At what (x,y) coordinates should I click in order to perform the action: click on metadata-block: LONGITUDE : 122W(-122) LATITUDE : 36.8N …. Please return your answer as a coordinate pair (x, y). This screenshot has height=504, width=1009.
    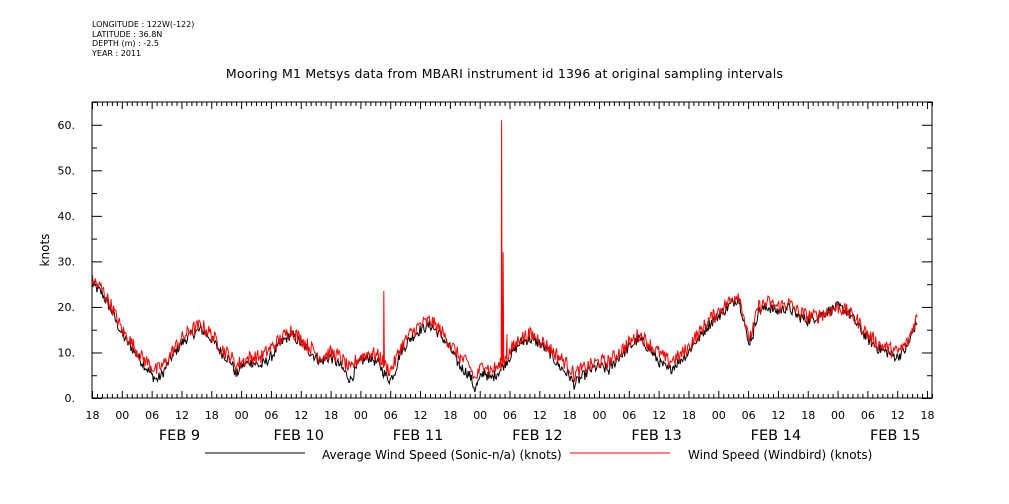
    Looking at the image, I should click on (143, 39).